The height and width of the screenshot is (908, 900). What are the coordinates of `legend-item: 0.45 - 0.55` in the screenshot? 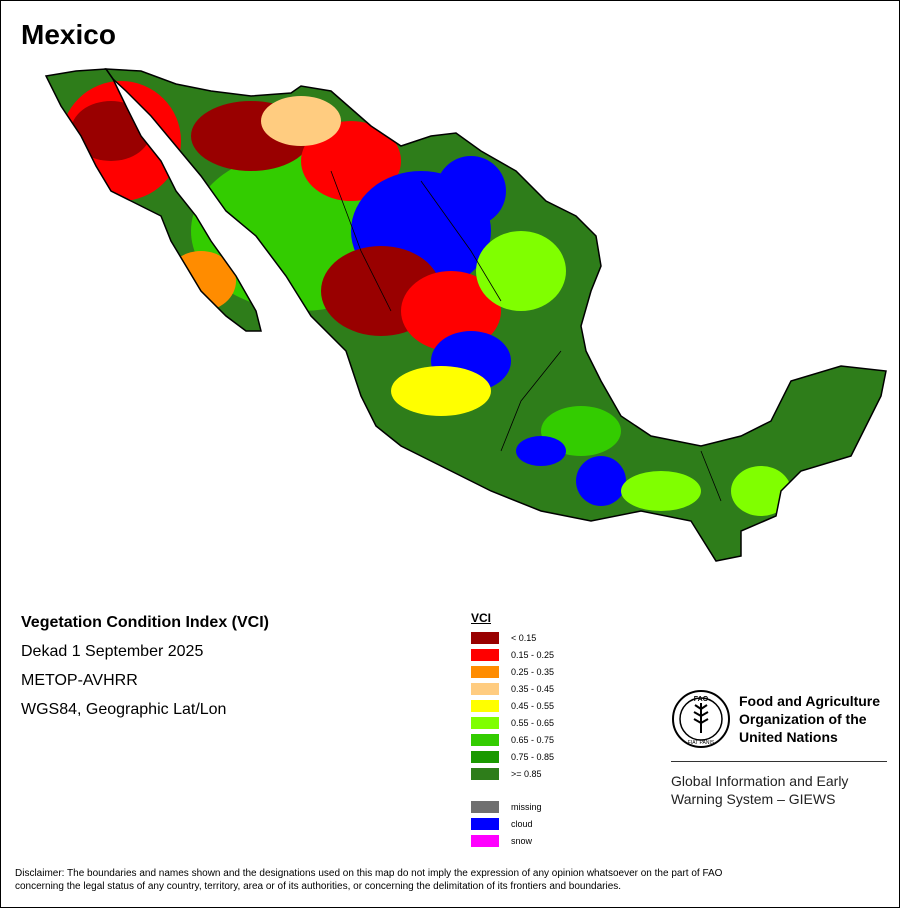 It's located at (541, 705).